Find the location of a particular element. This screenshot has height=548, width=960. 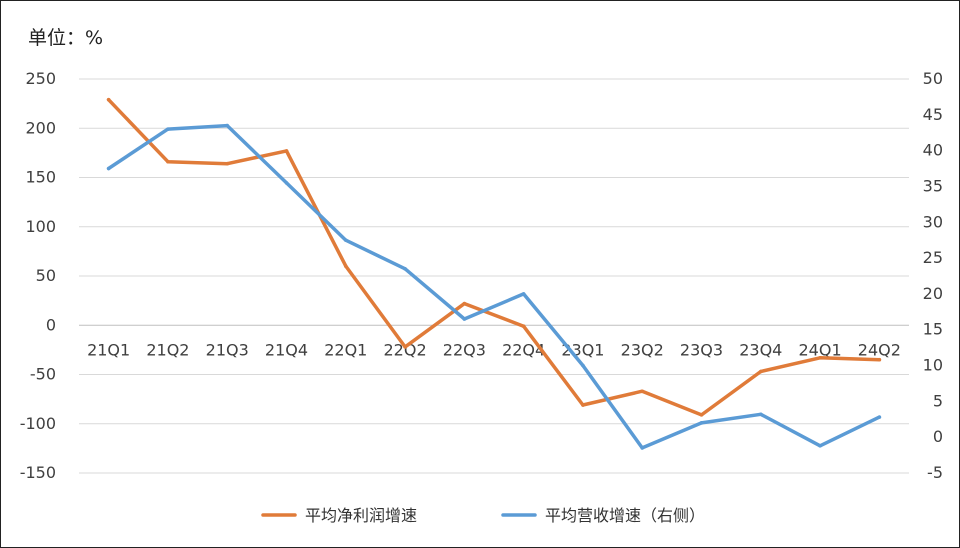

category-label: 21Q4 is located at coordinates (286, 349).